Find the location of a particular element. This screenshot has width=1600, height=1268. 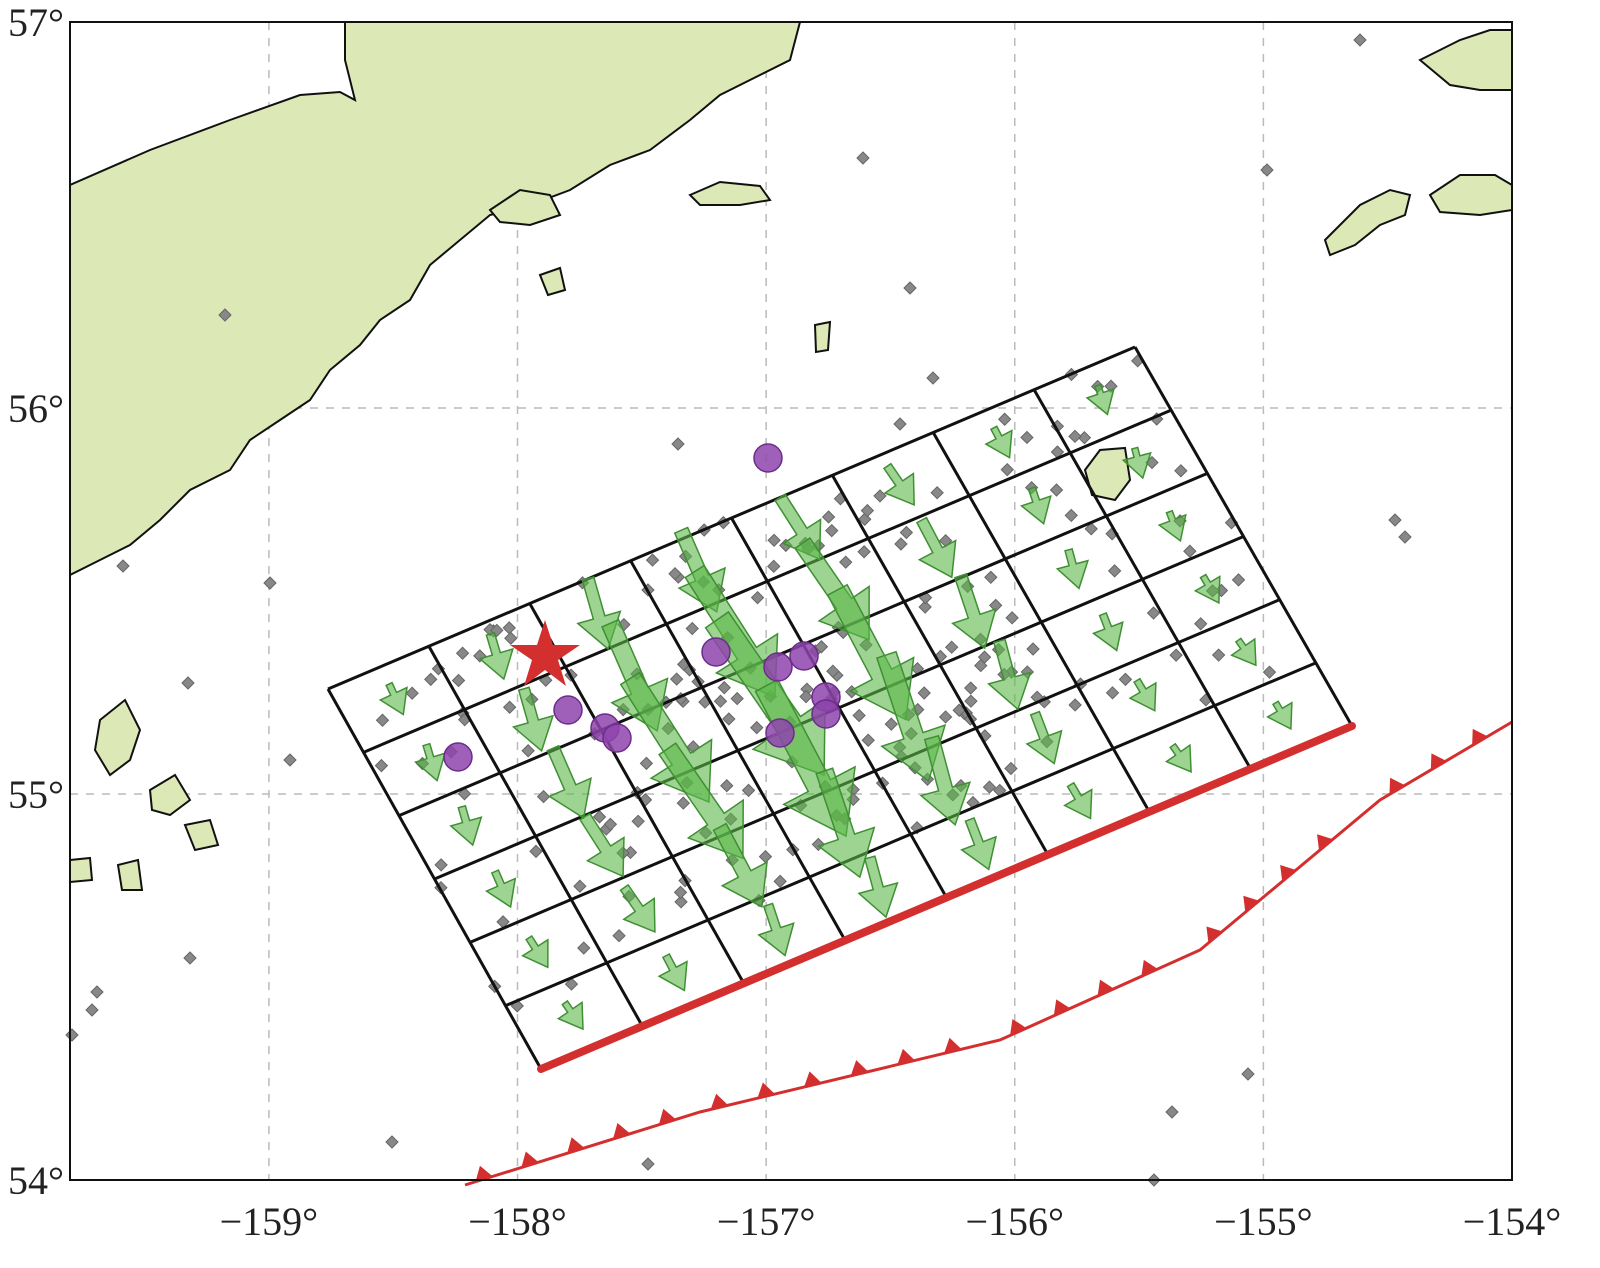

x-tick-label: −158° is located at coordinates (517, 1221).